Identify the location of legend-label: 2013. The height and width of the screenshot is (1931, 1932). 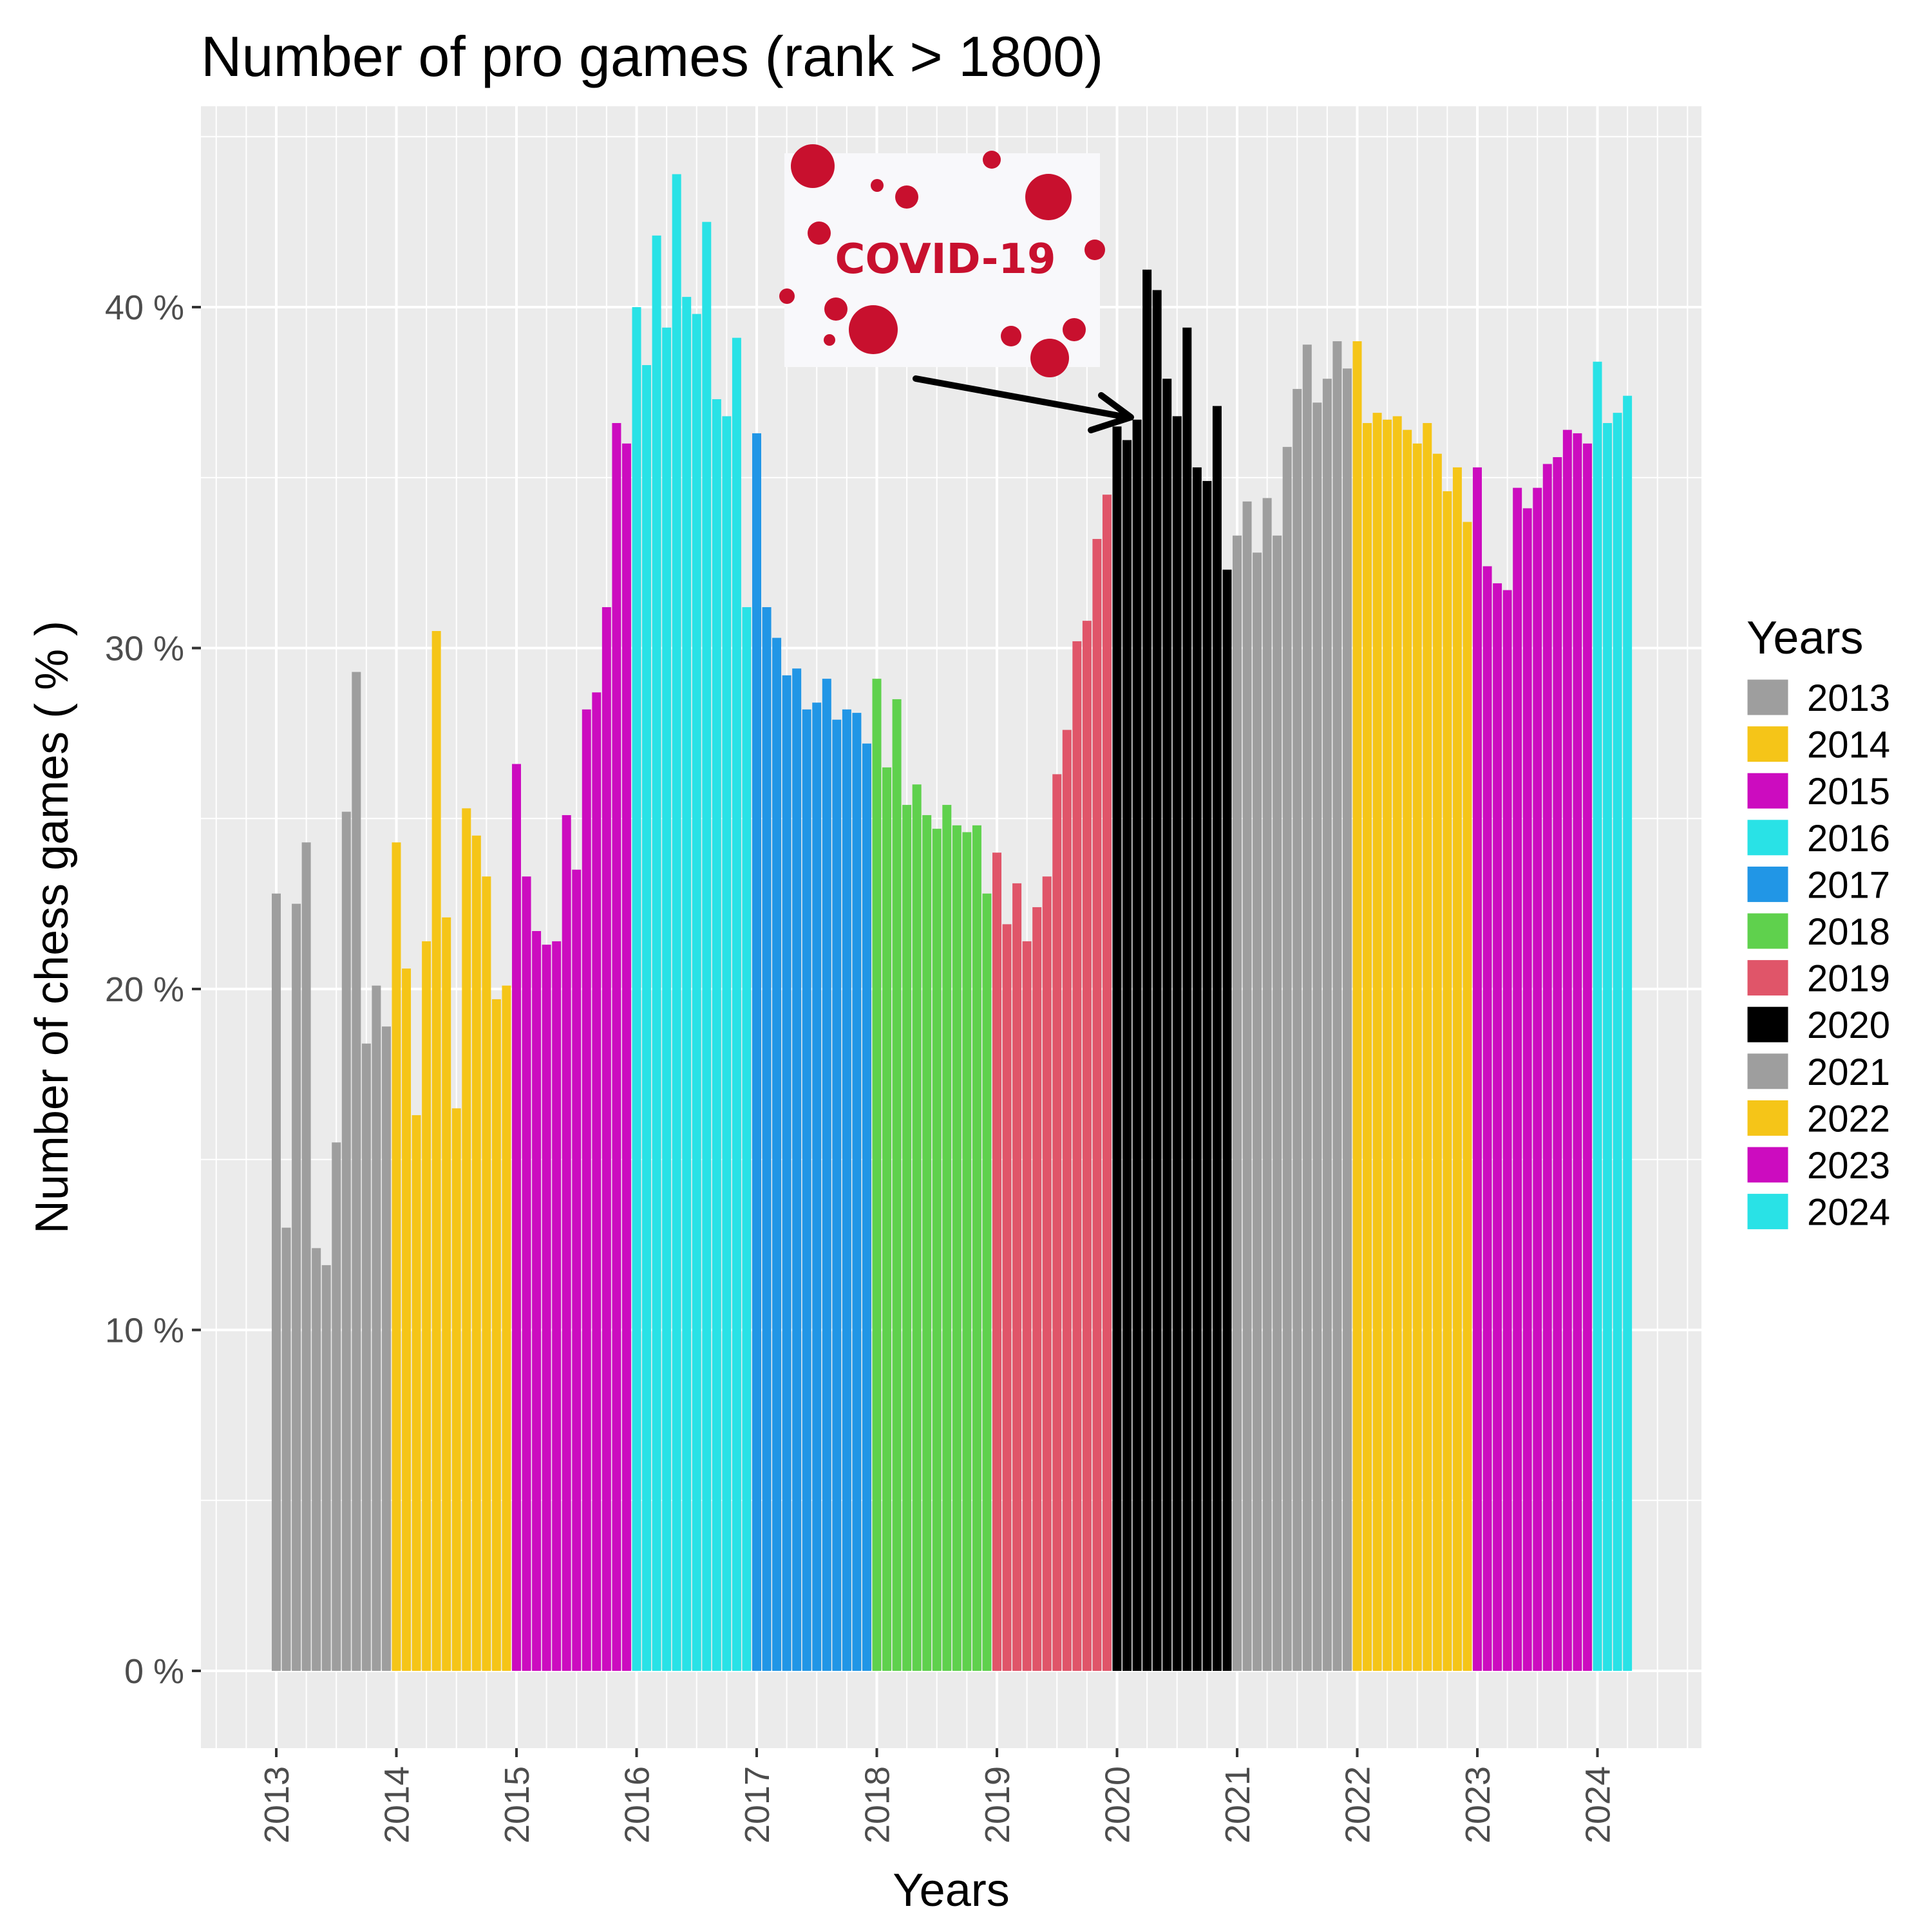
(1849, 698).